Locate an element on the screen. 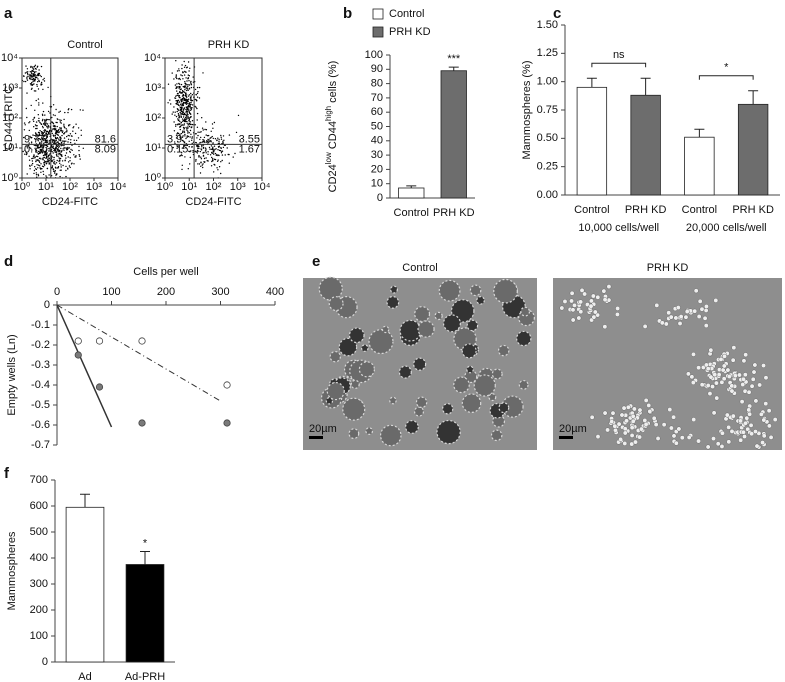  y-tick-label: 100 is located at coordinates (374, 55).